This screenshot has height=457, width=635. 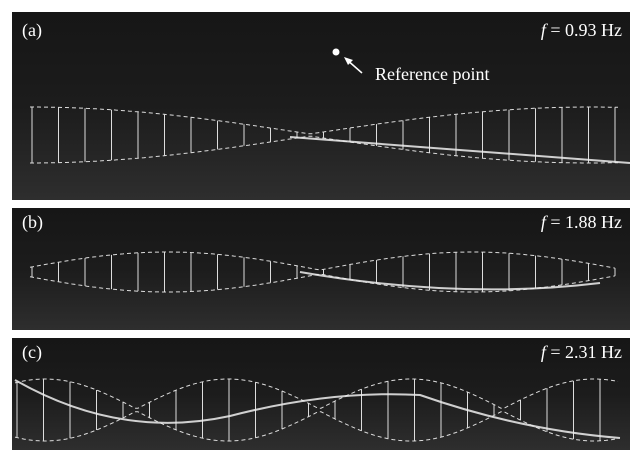 I want to click on frequency: f = 0.93 Hz, so click(x=581, y=30).